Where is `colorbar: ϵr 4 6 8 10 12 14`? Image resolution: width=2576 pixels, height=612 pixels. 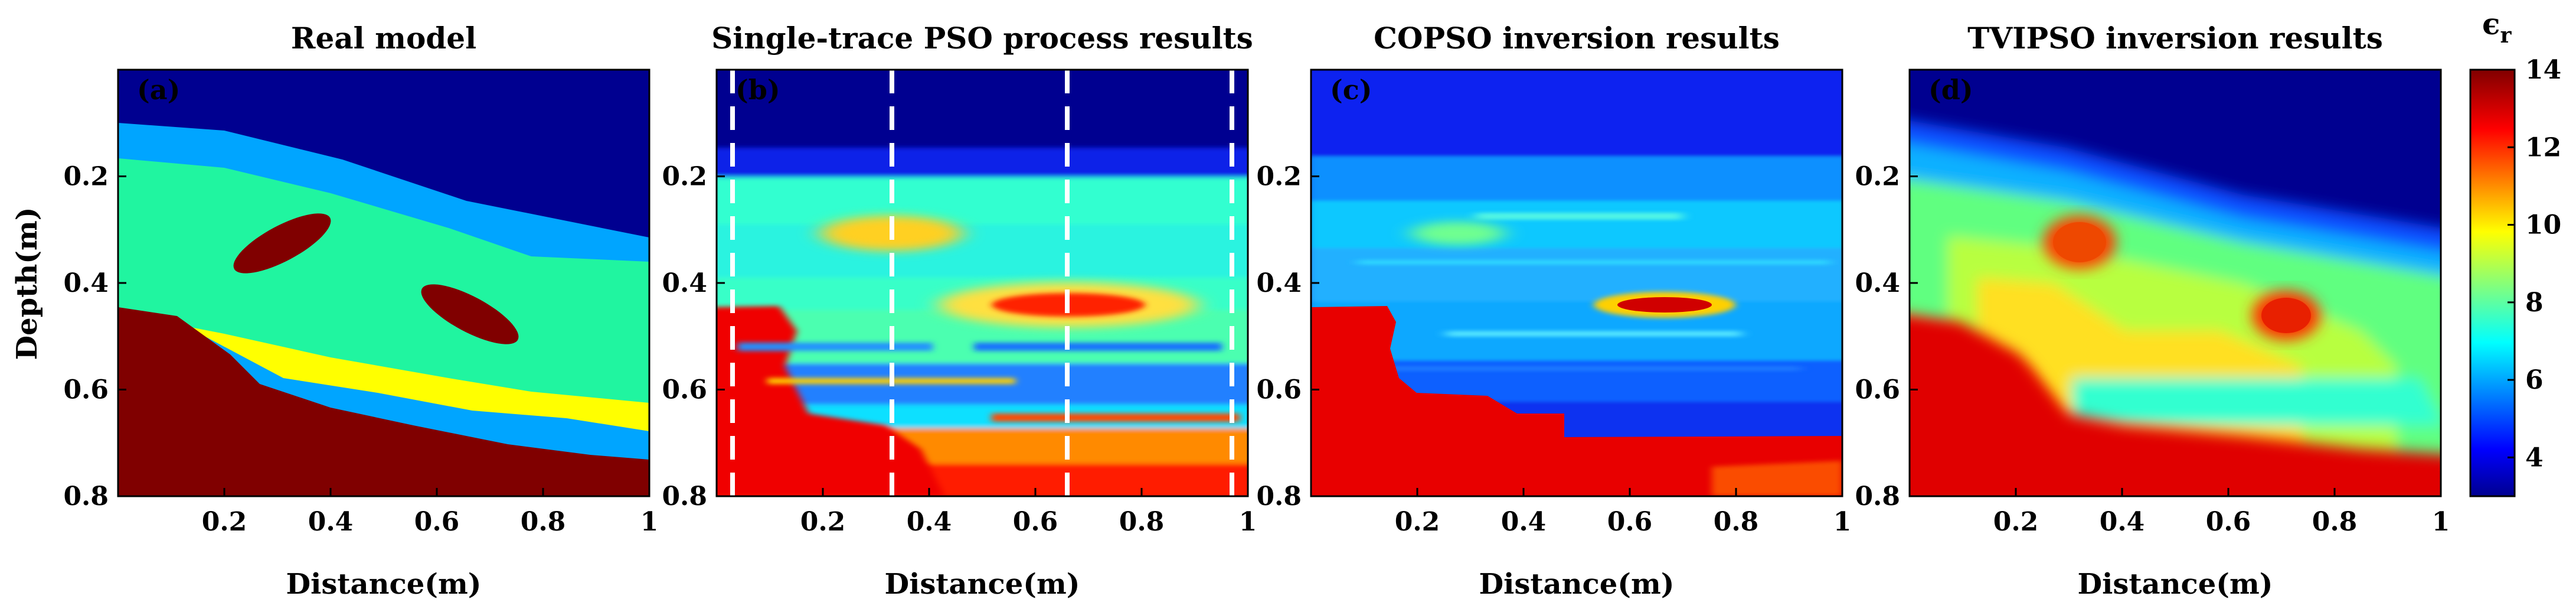 colorbar: ϵr 4 6 8 10 12 14 is located at coordinates (2515, 251).